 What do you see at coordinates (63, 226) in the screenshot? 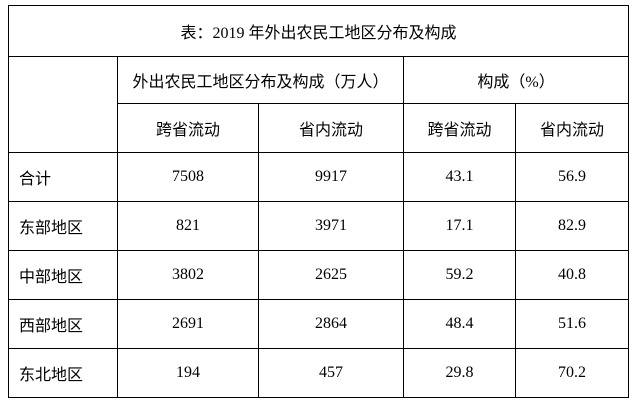
I see `region-cell: 东部地区` at bounding box center [63, 226].